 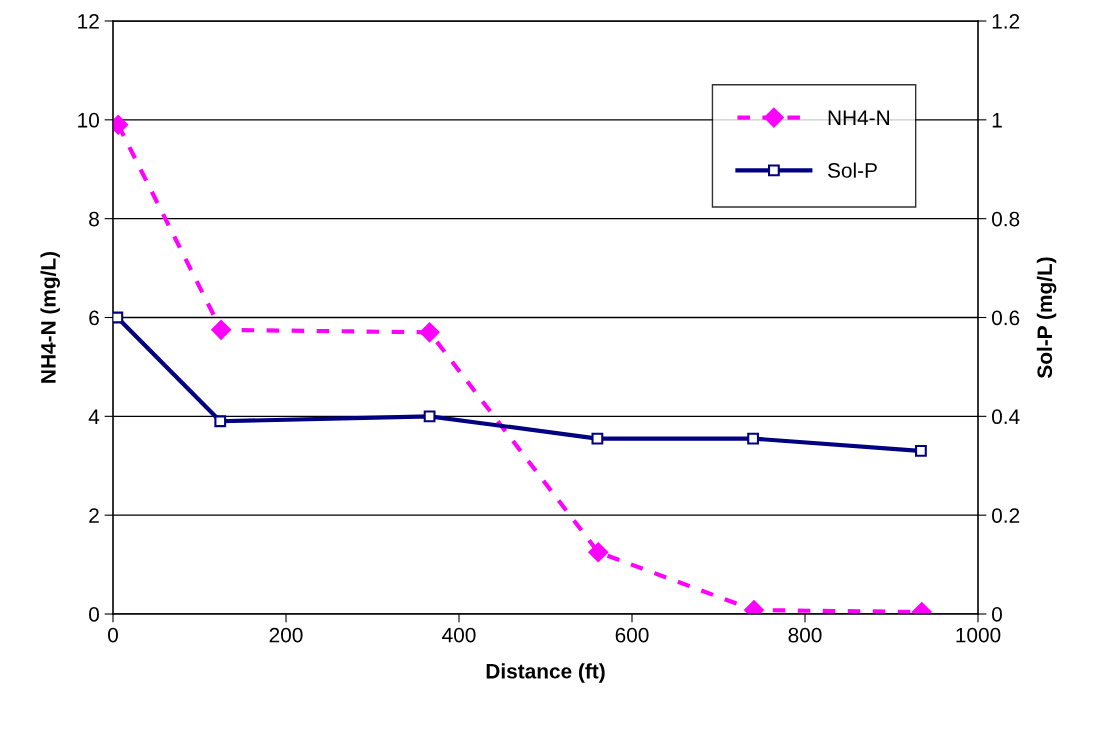 I want to click on y2-tick-label: 0, so click(x=997, y=614).